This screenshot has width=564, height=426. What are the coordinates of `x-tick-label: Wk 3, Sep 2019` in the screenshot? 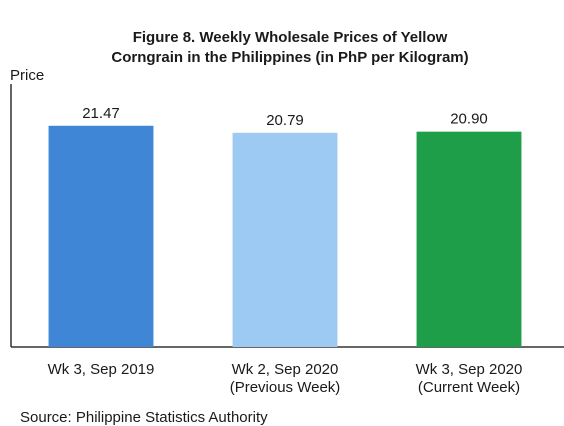 It's located at (101, 369).